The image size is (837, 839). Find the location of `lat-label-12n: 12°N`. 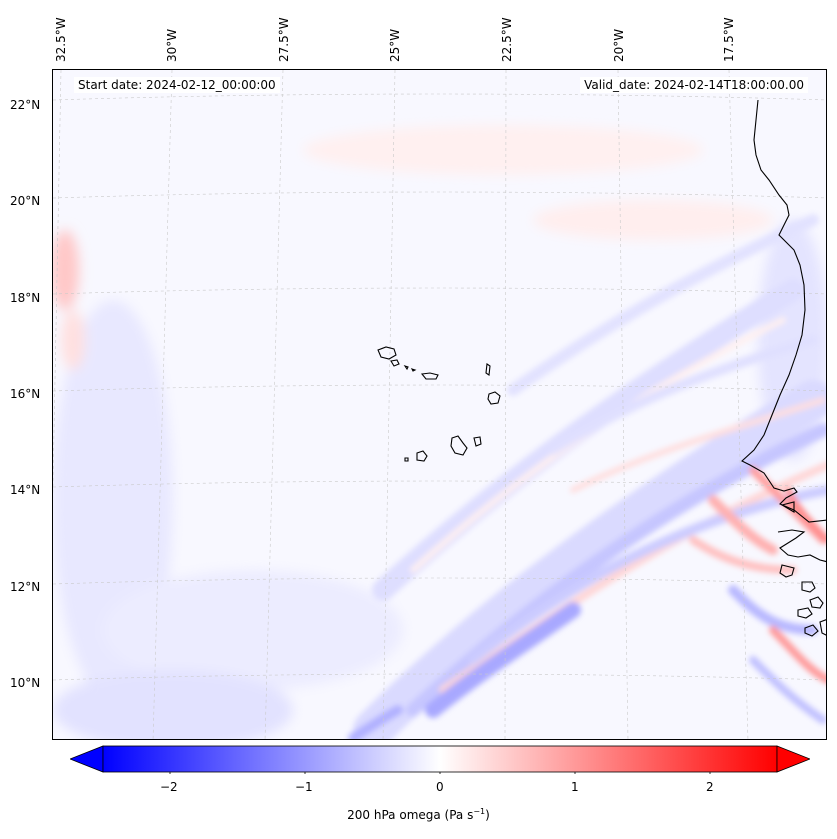

lat-label-12n: 12°N is located at coordinates (25, 587).